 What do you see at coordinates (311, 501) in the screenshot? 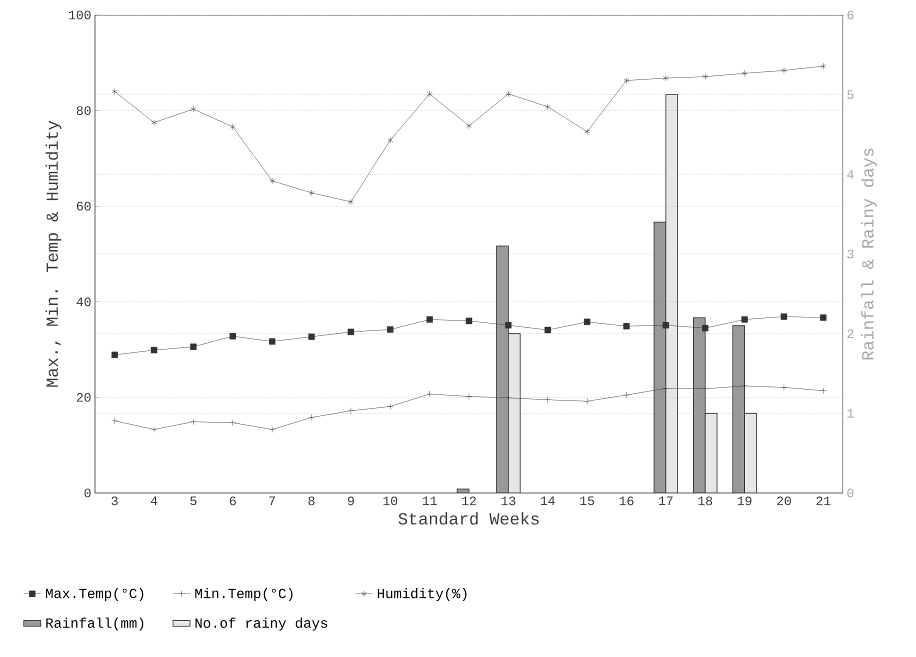
I see `x-tick-label: 8` at bounding box center [311, 501].